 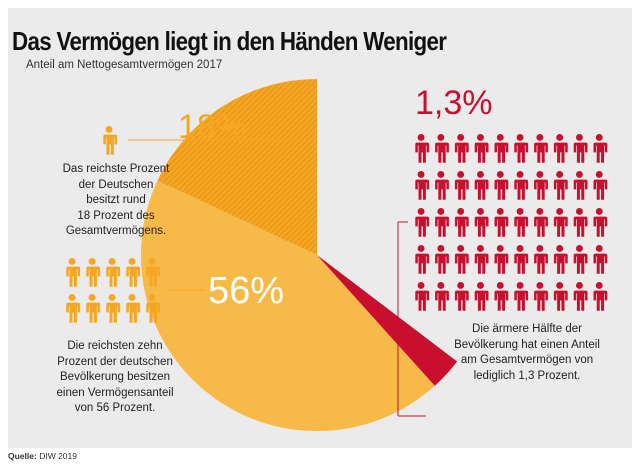 I want to click on source-note: Quelle: DIW 2019, so click(x=42, y=456).